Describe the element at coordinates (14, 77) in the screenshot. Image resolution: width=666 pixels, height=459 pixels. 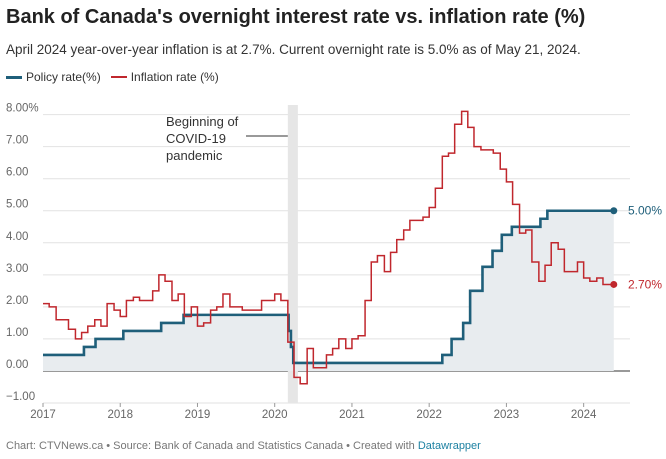
I see `legend-swatch-policy-rate` at that location.